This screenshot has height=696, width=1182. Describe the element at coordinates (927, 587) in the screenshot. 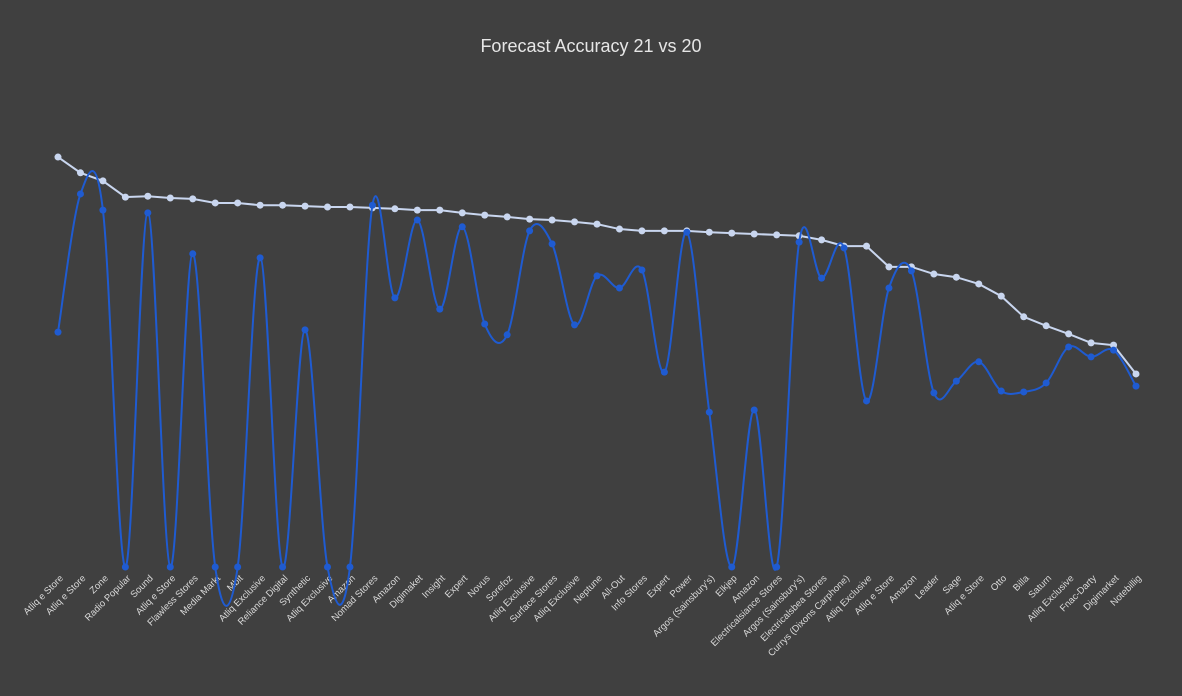

I see `x-tick-label: Leader` at that location.